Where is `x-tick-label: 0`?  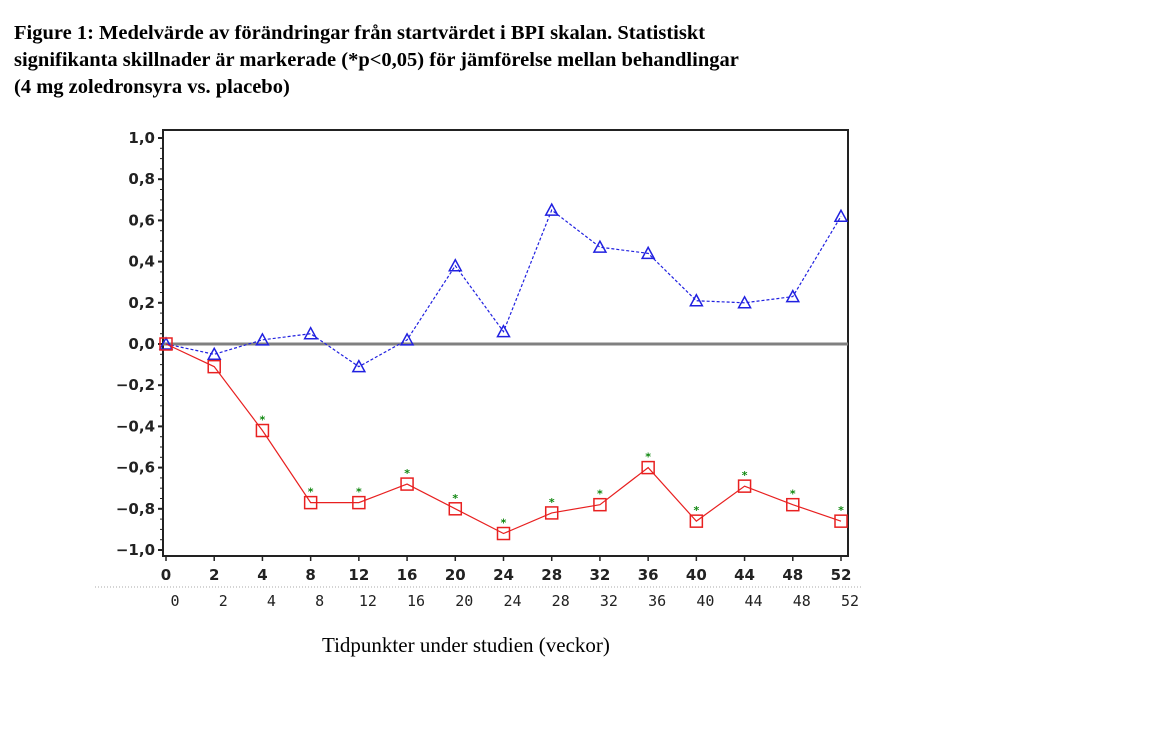 x-tick-label: 0 is located at coordinates (166, 575).